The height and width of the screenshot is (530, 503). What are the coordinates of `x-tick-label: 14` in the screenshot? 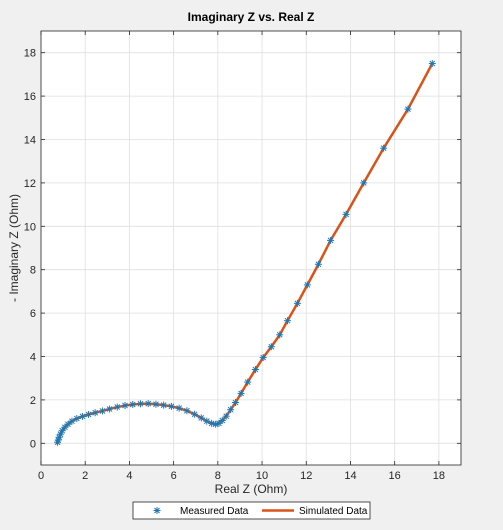 It's located at (350, 476).